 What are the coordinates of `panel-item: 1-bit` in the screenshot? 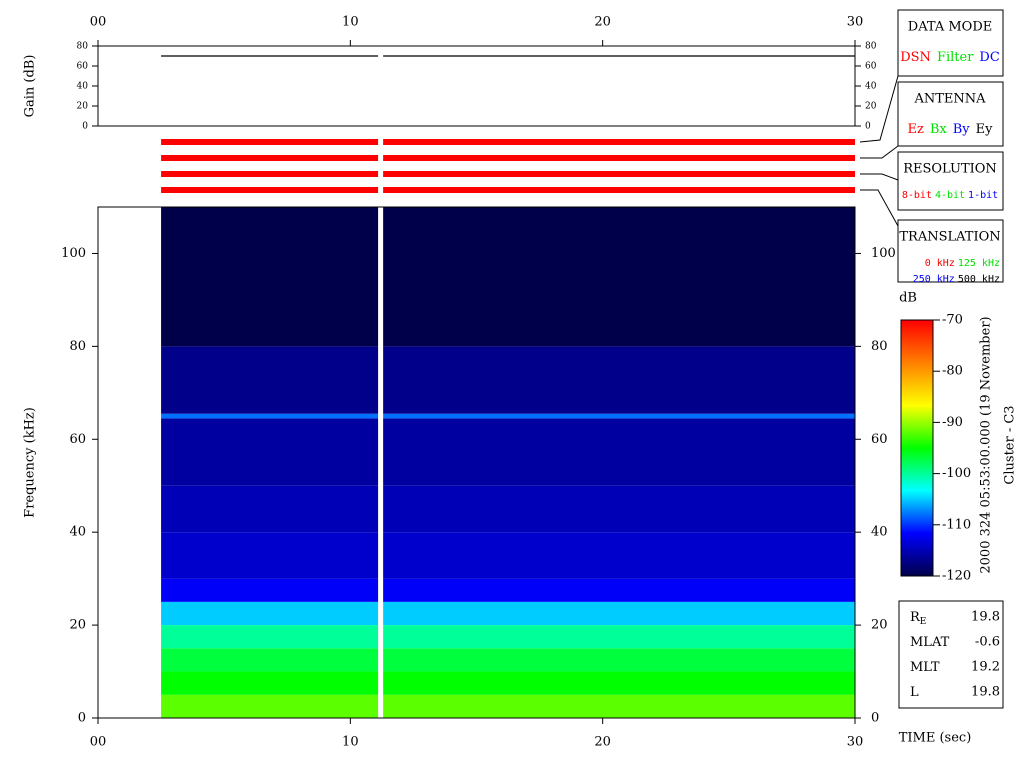 It's located at (983, 195).